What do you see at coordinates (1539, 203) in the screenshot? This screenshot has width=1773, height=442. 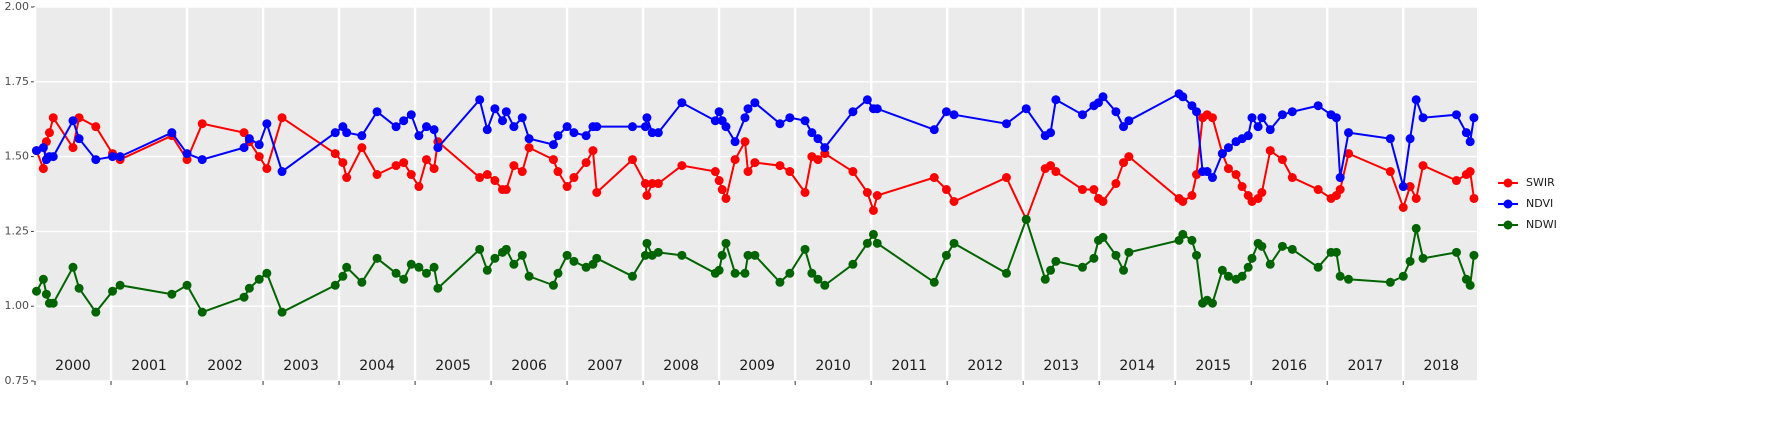 I see `legend-label: NDVI` at bounding box center [1539, 203].